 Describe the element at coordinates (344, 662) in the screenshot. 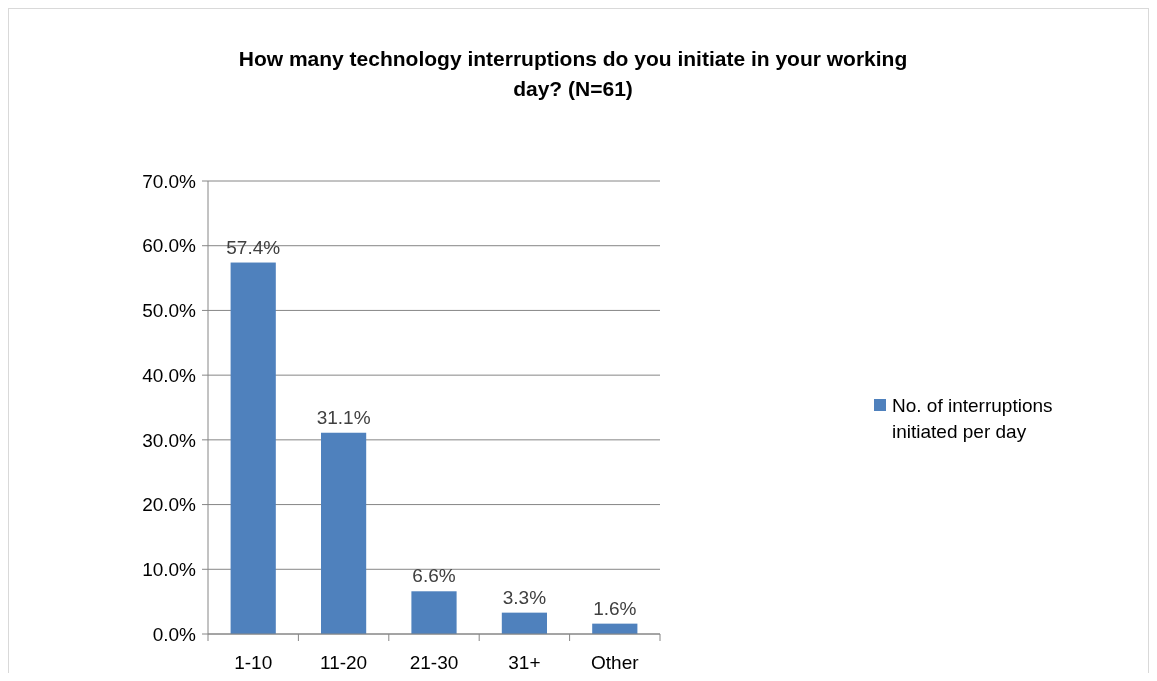

I see `x-tick-label: 11-20` at that location.